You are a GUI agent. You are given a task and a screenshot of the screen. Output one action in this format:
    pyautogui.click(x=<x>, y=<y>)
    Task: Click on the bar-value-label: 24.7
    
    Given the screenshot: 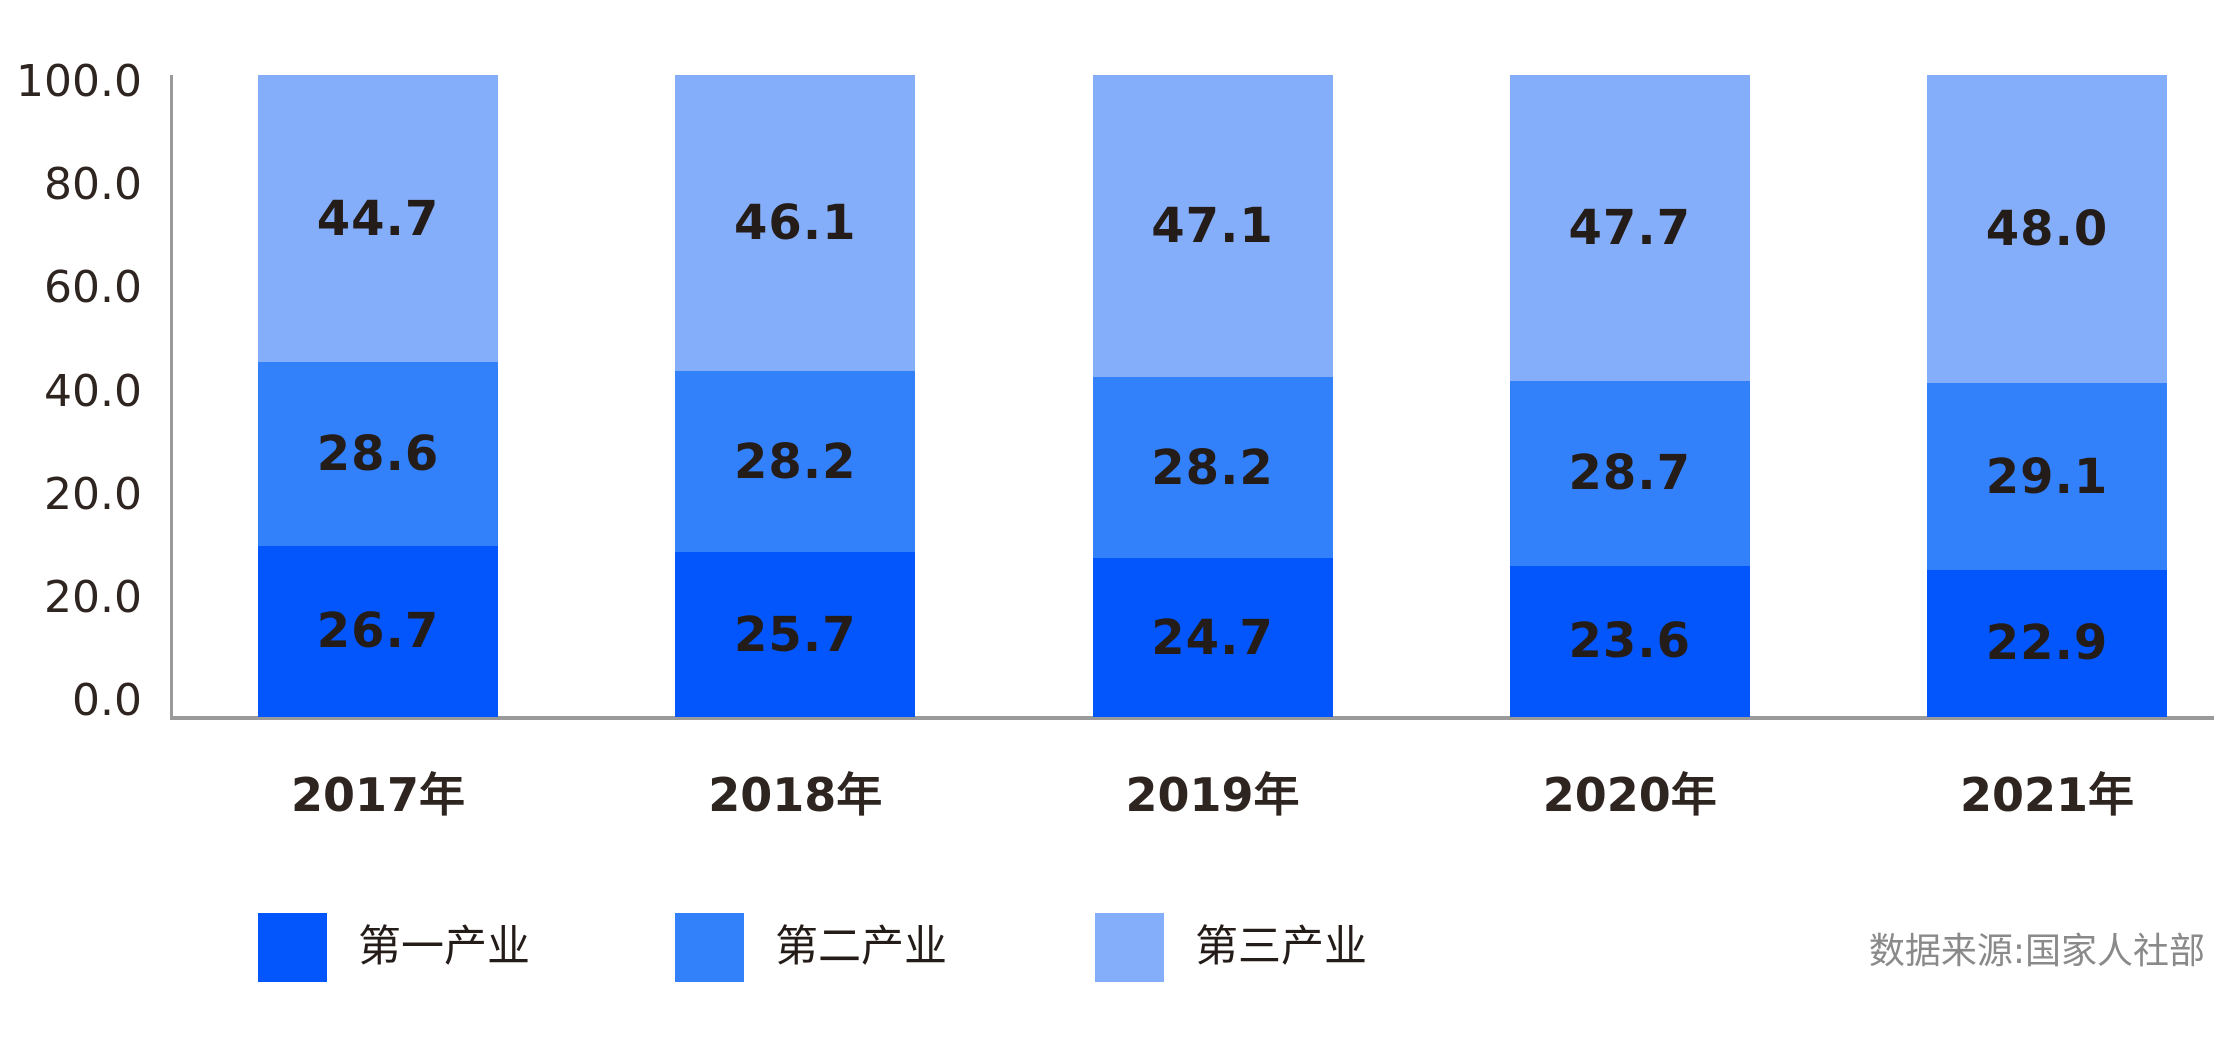 What is the action you would take?
    pyautogui.click(x=1212, y=637)
    